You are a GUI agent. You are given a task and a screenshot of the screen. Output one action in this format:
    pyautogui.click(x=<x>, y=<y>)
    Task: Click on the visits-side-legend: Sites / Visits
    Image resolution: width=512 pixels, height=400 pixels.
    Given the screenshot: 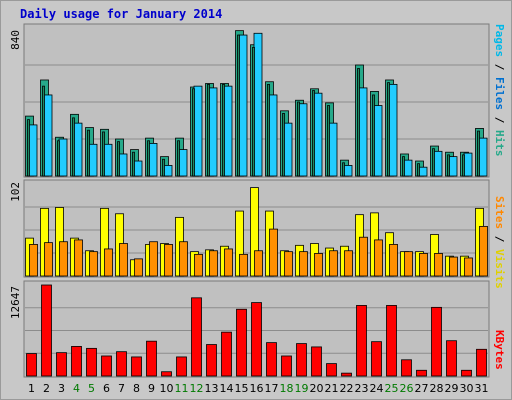 What is the action you would take?
    pyautogui.click(x=499, y=242)
    